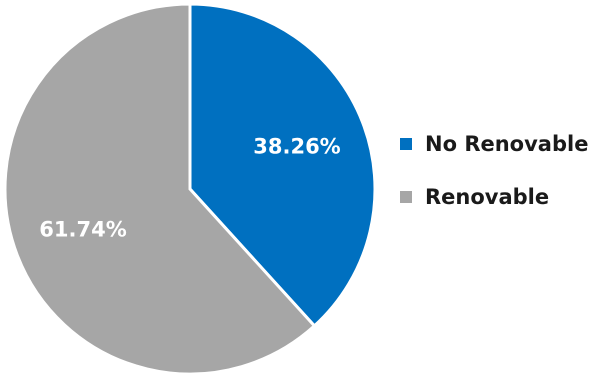 The width and height of the screenshot is (590, 373). What do you see at coordinates (406, 144) in the screenshot?
I see `legend-swatch-no-renovable` at bounding box center [406, 144].